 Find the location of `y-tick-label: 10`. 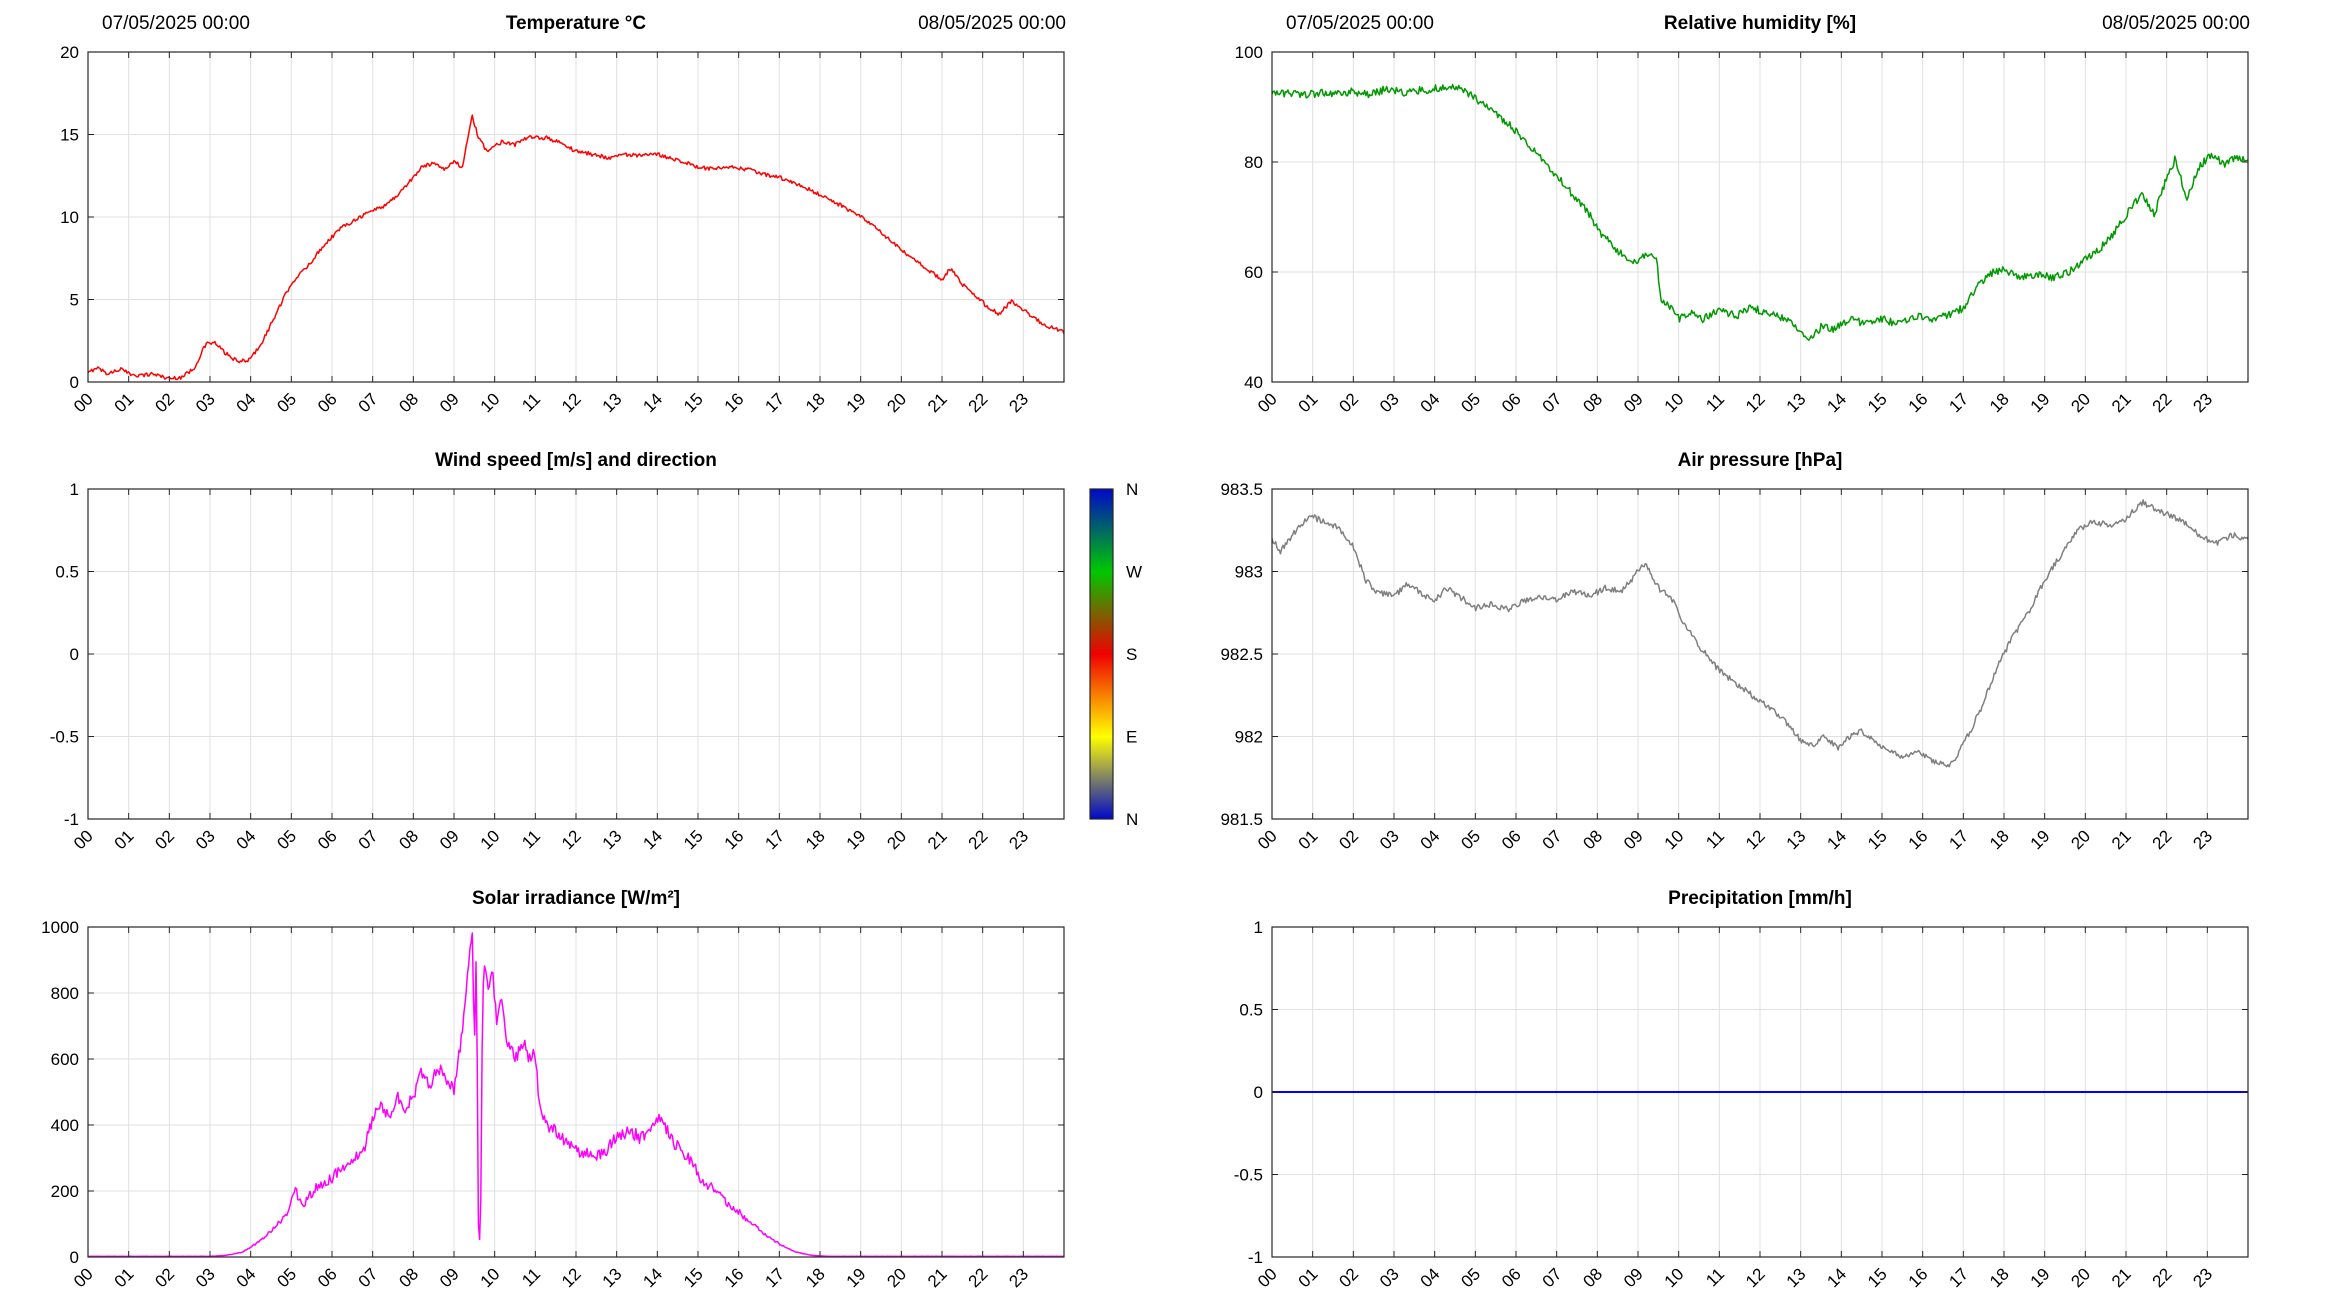

y-tick-label: 10 is located at coordinates (69, 217).